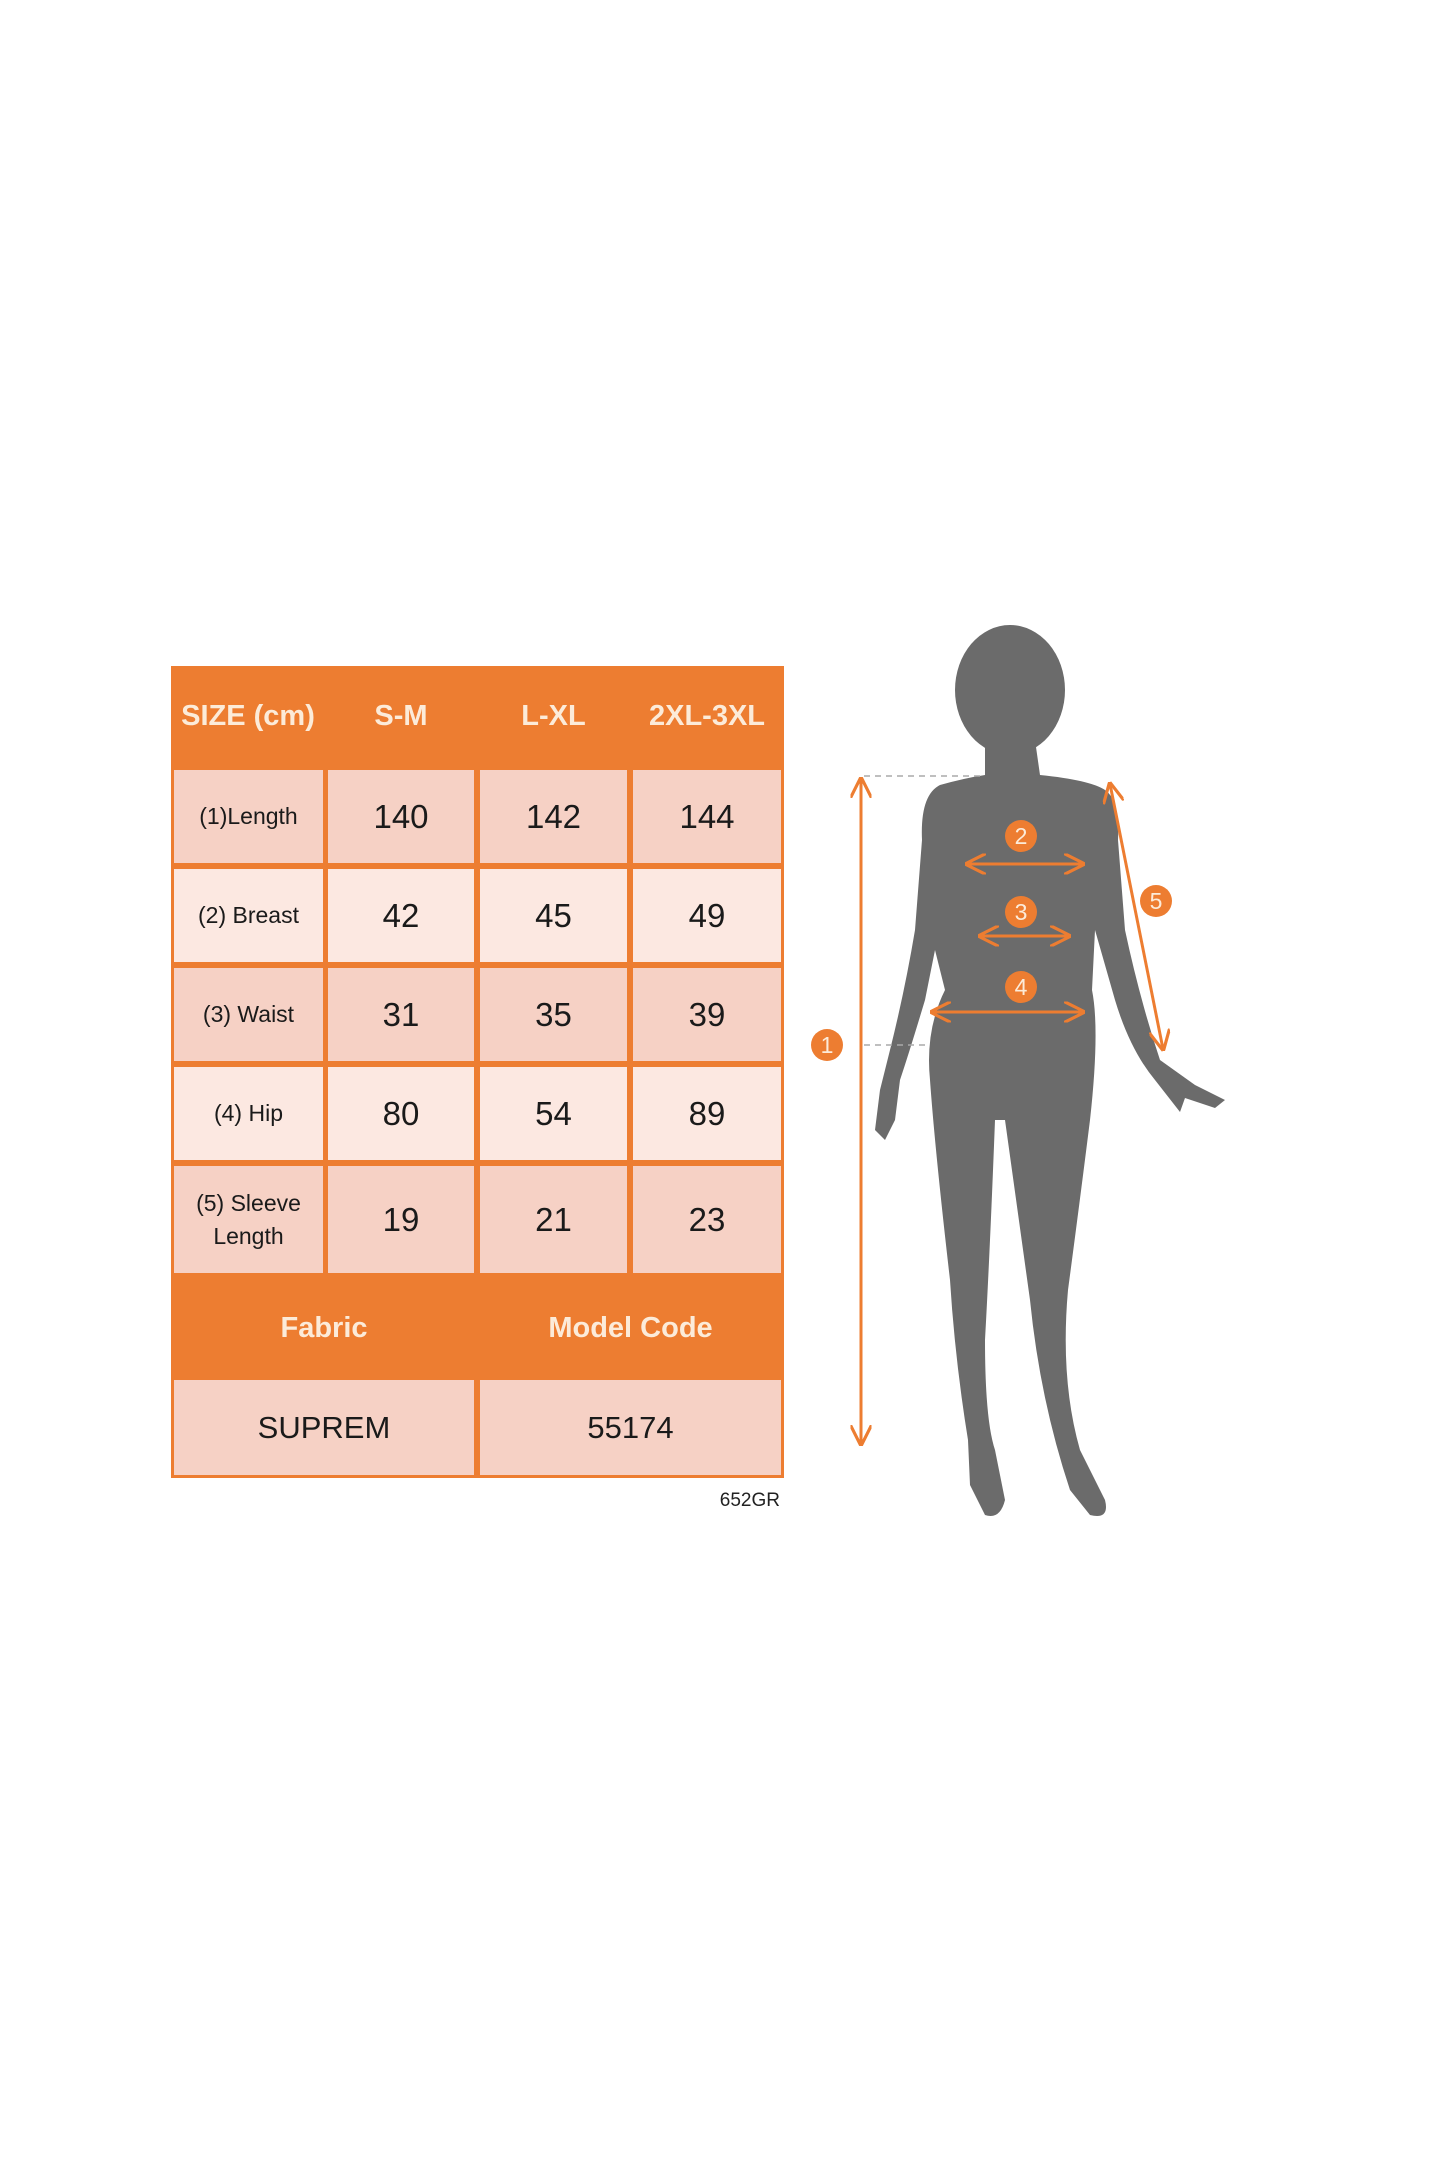  I want to click on measurement-value: 140, so click(401, 816).